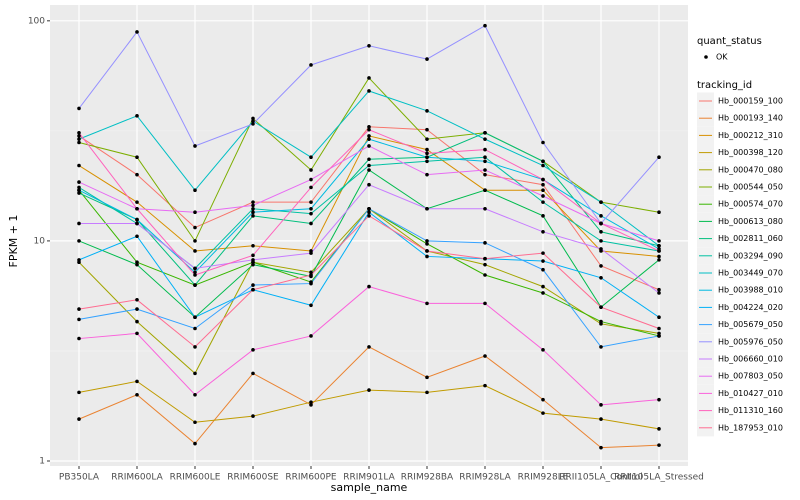 The image size is (800, 500). I want to click on x-tick-label: RRIM600PE, so click(311, 478).